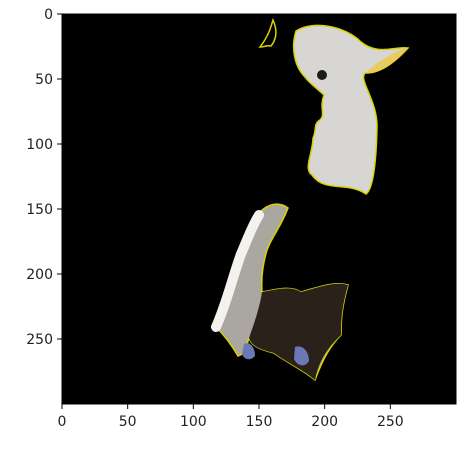 The height and width of the screenshot is (450, 476). What do you see at coordinates (62, 422) in the screenshot?
I see `x-tick-label: 0` at bounding box center [62, 422].